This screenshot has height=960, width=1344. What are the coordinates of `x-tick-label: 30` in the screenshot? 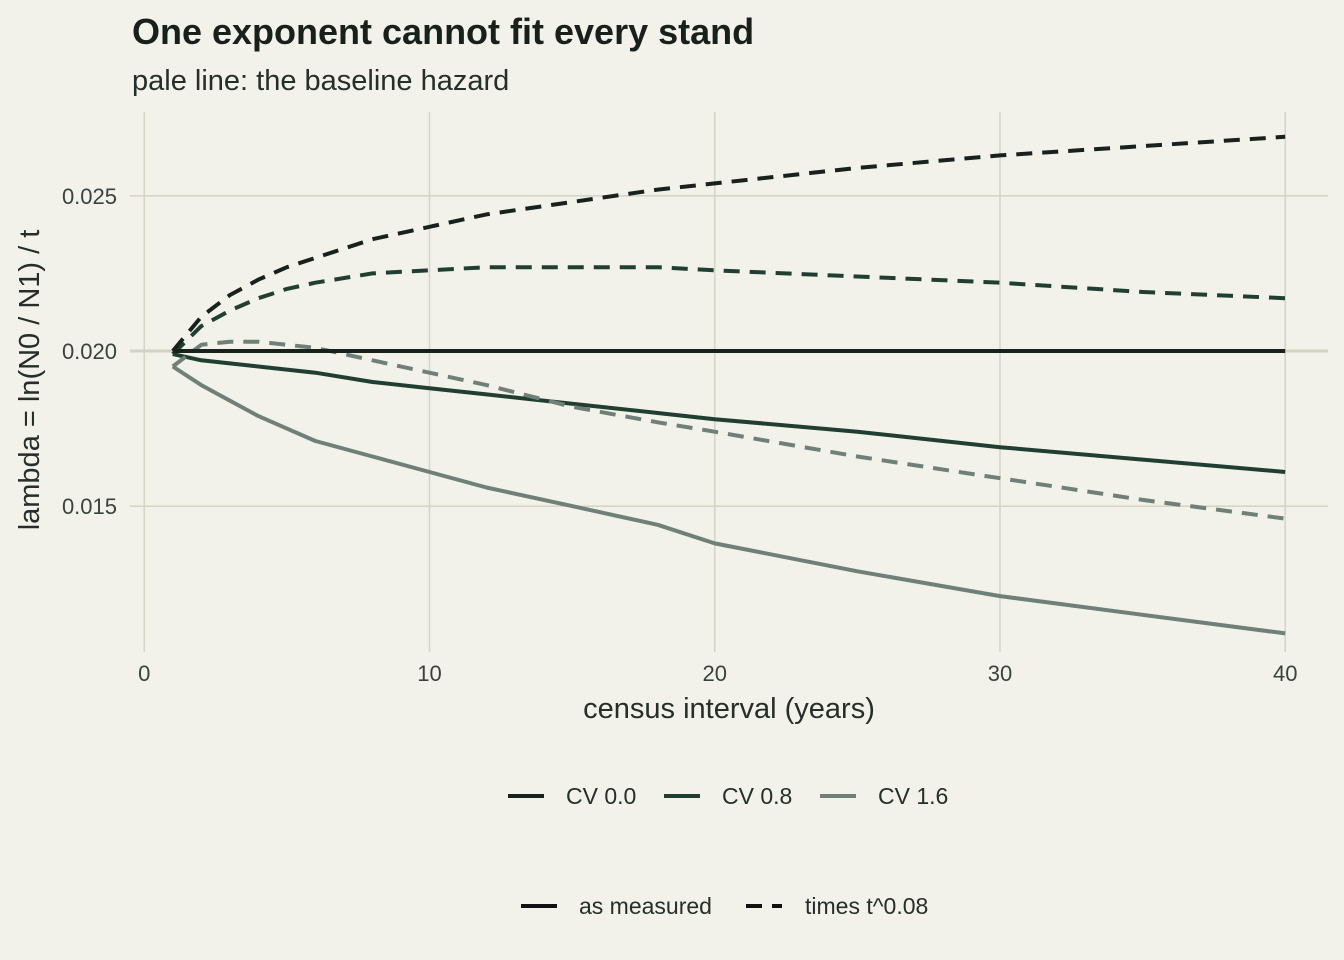 It's located at (1000, 673).